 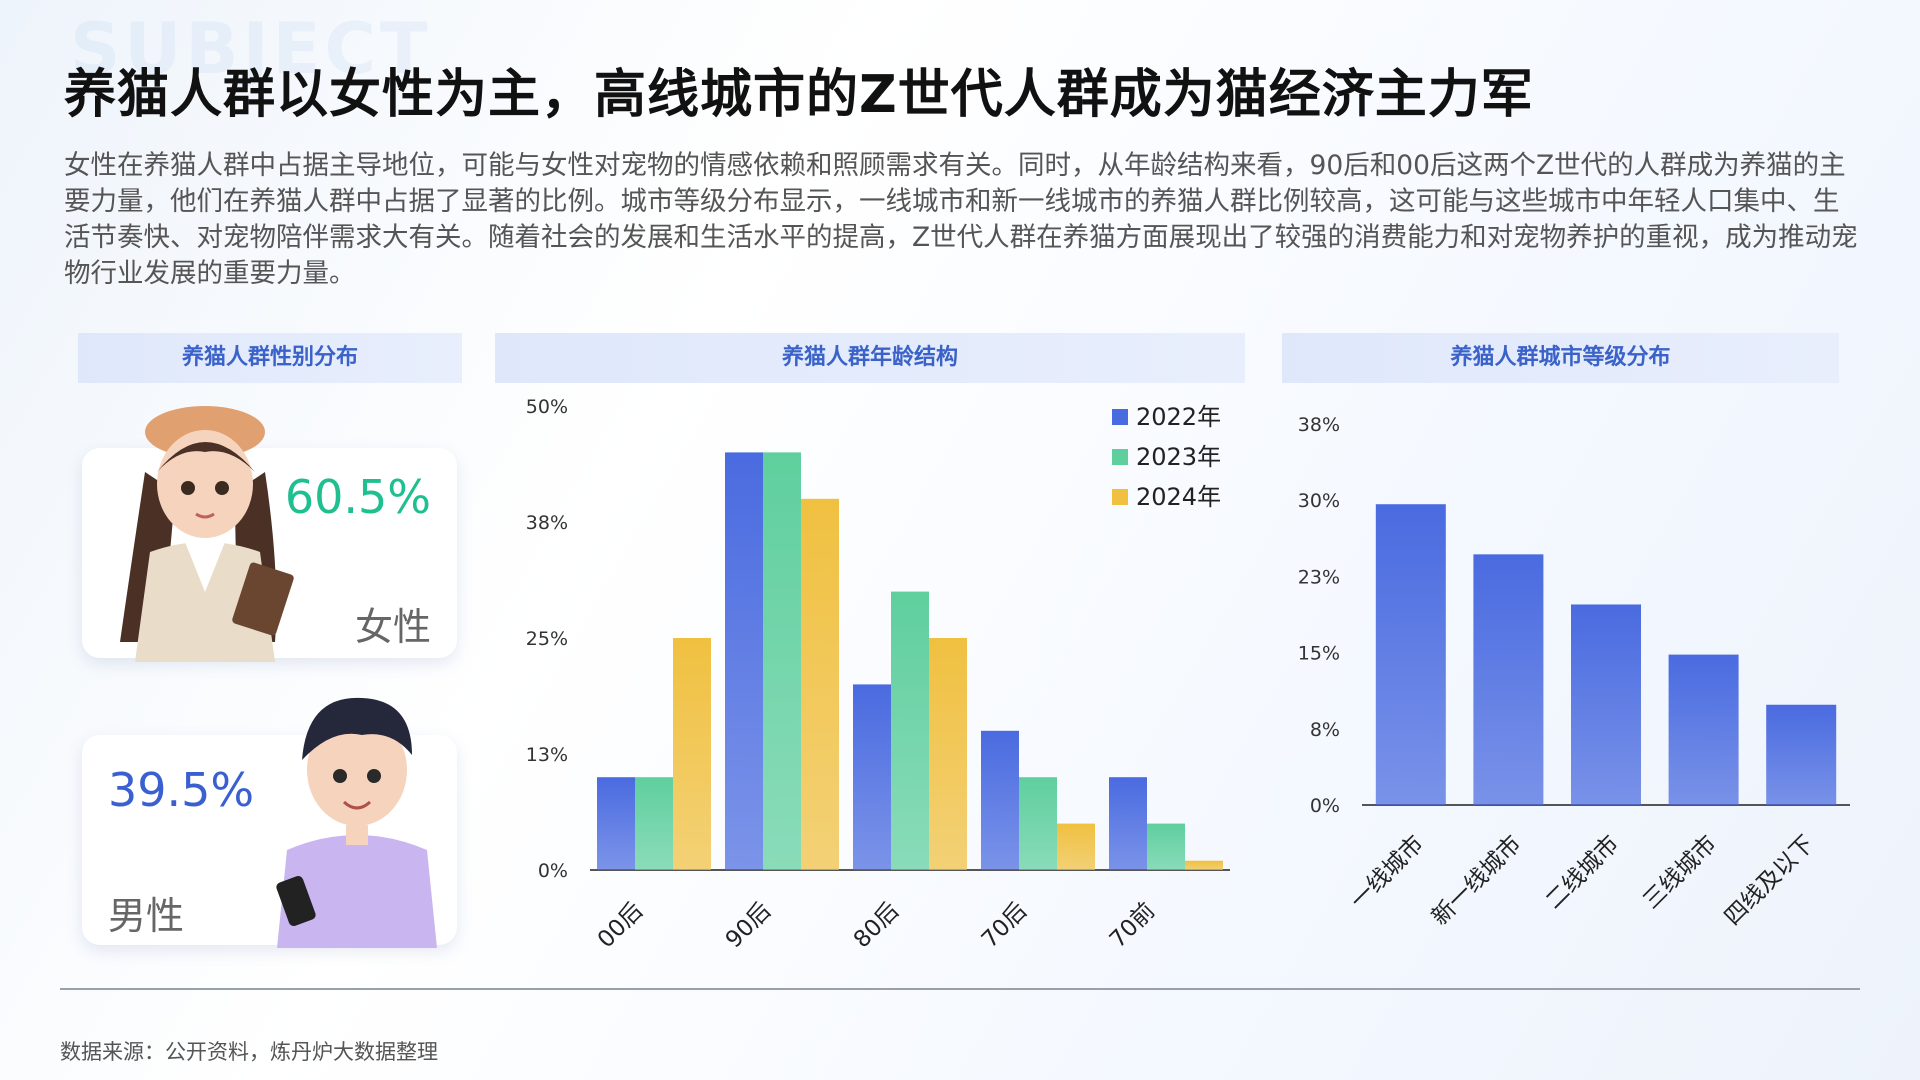 I want to click on bar-新一线城市, so click(x=1508, y=679).